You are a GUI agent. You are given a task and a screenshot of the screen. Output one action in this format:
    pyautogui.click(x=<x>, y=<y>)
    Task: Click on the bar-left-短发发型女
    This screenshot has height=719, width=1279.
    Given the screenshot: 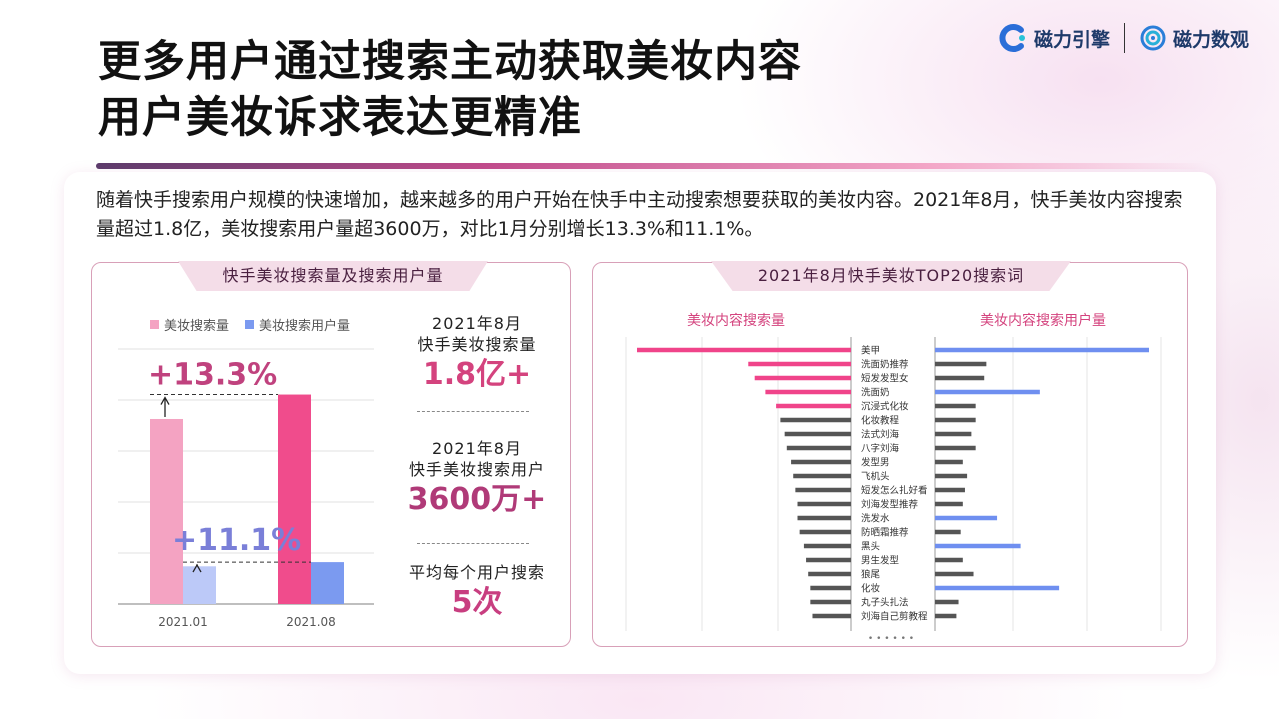 What is the action you would take?
    pyautogui.click(x=802, y=378)
    